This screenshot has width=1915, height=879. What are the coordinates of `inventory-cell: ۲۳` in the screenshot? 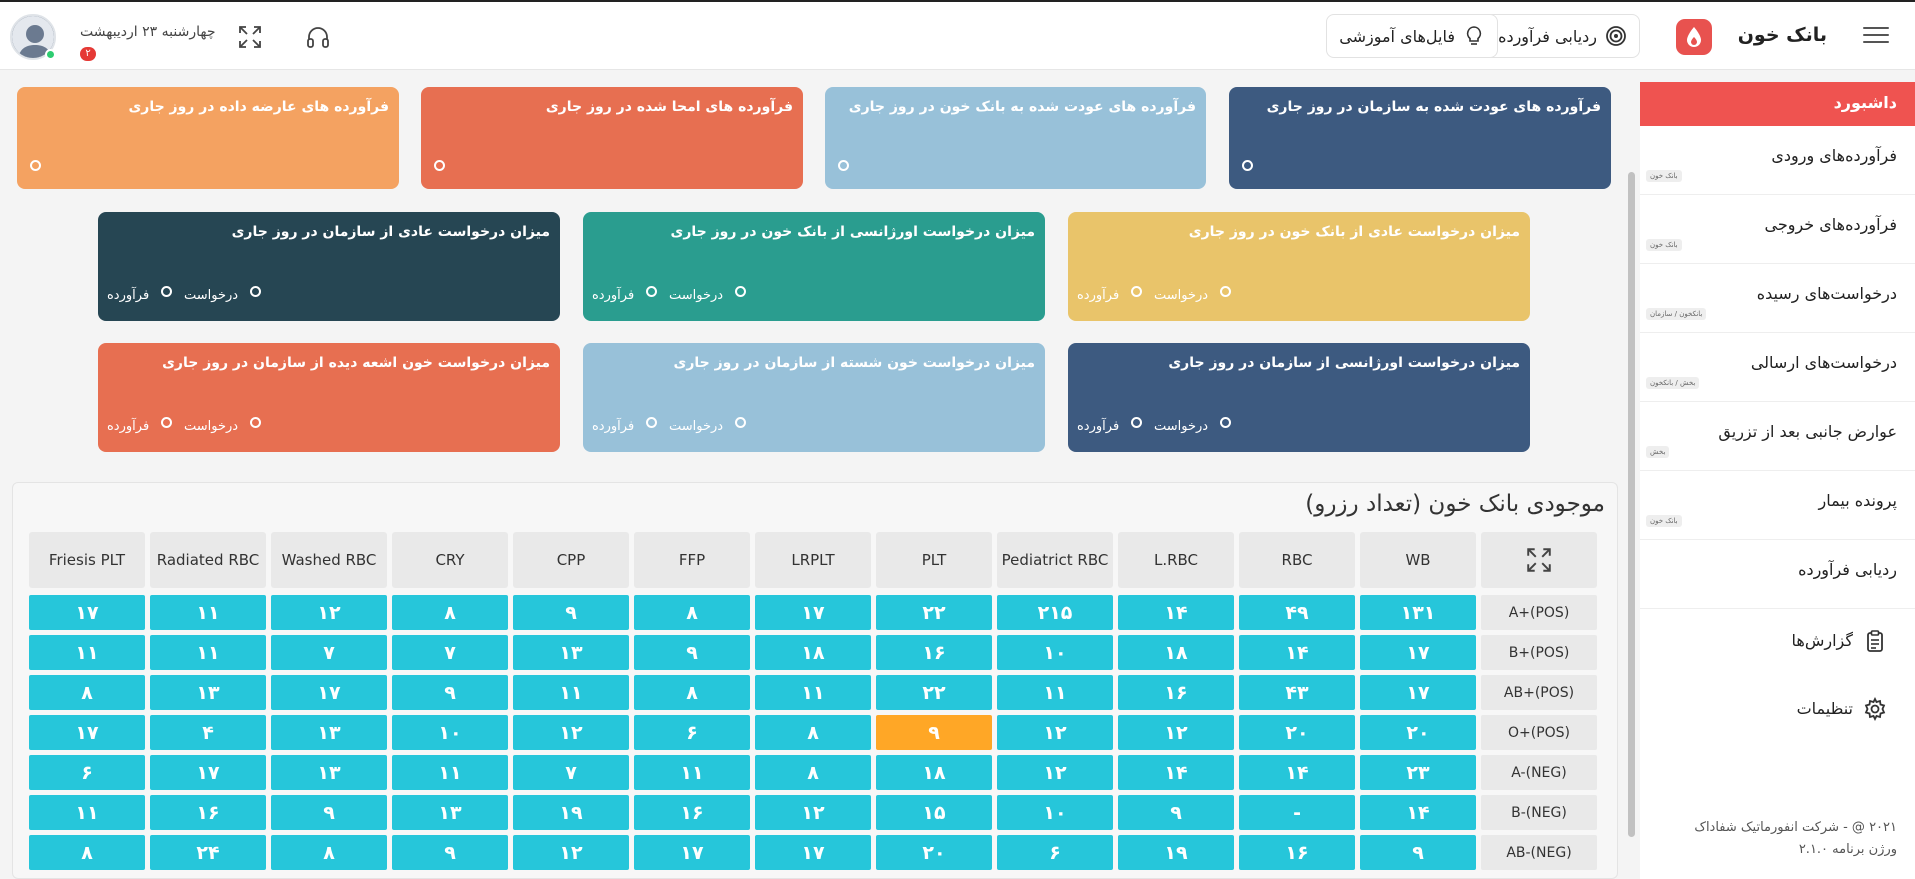 It's located at (1418, 772).